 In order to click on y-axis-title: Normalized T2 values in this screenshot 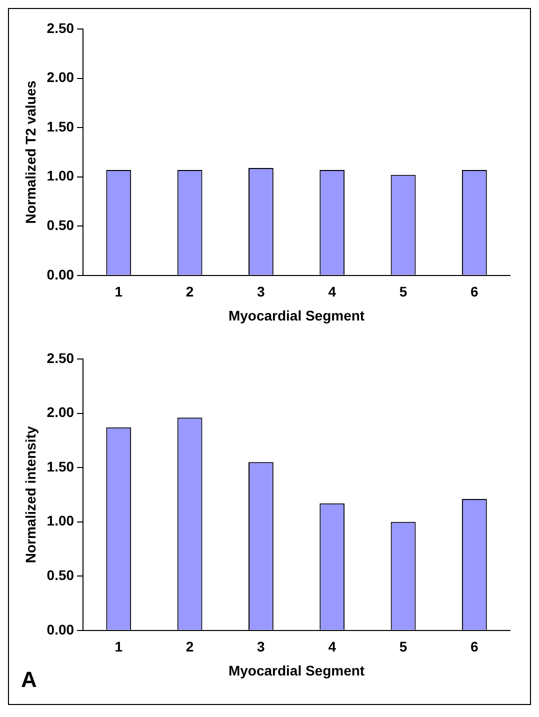, I will do `click(30, 152)`.